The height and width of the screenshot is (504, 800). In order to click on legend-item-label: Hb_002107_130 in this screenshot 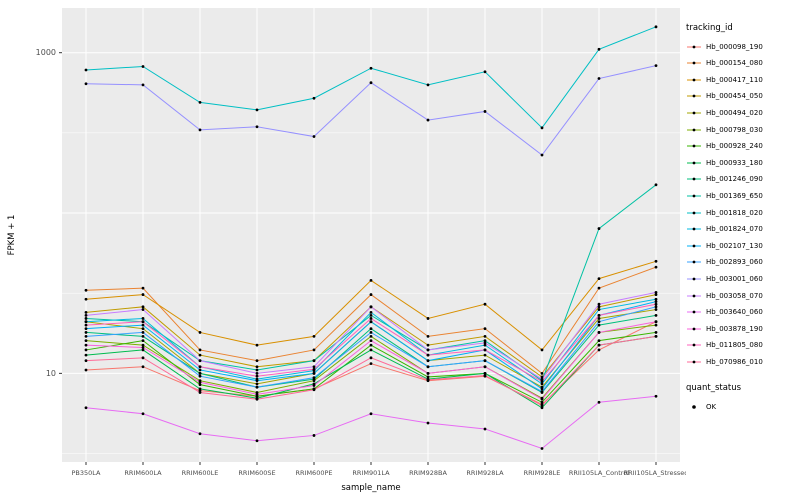, I will do `click(734, 245)`.